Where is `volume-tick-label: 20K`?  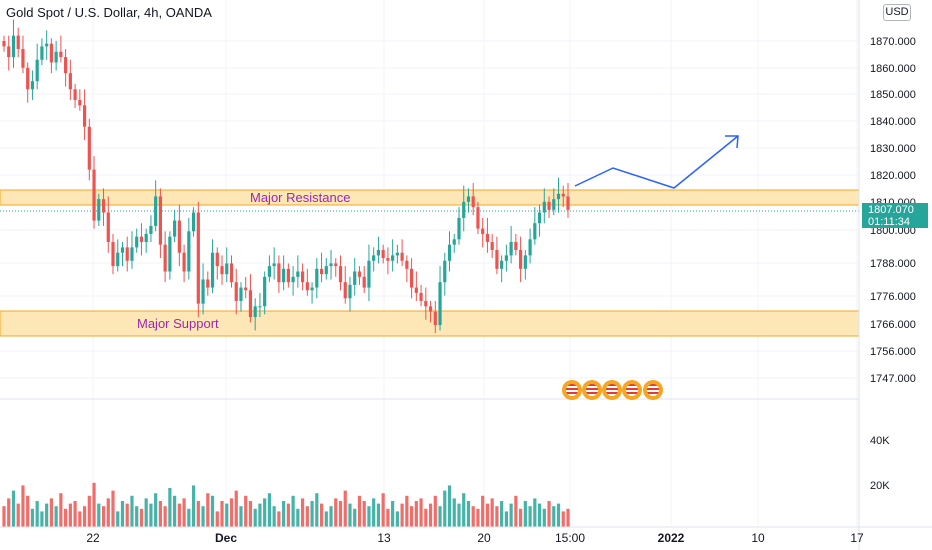
volume-tick-label: 20K is located at coordinates (880, 486).